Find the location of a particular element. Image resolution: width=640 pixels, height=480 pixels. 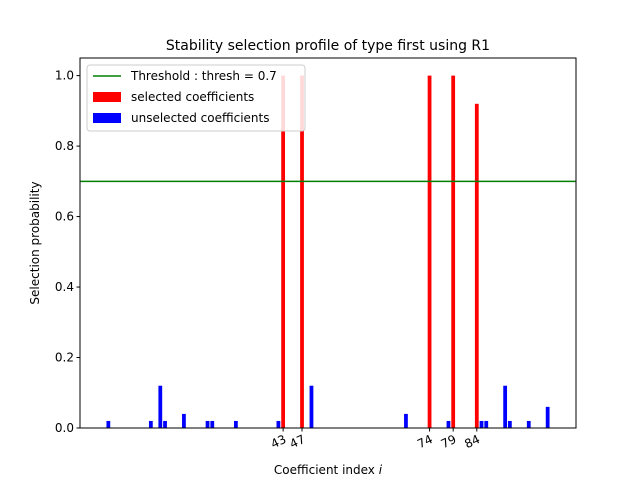

y-tick-label: 0.6 is located at coordinates (64, 217).